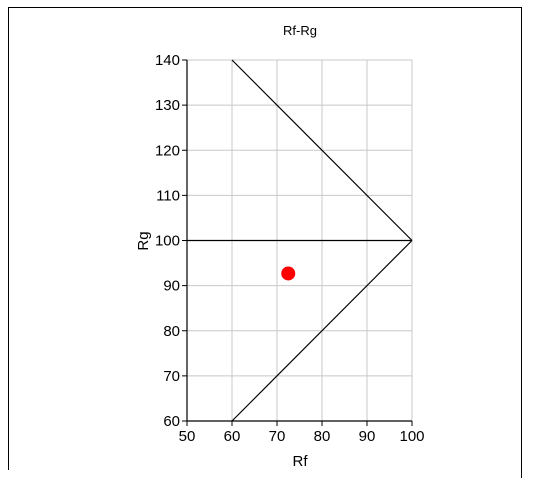 This screenshot has height=486, width=536. What do you see at coordinates (171, 376) in the screenshot?
I see `y-tick-label-1: 70` at bounding box center [171, 376].